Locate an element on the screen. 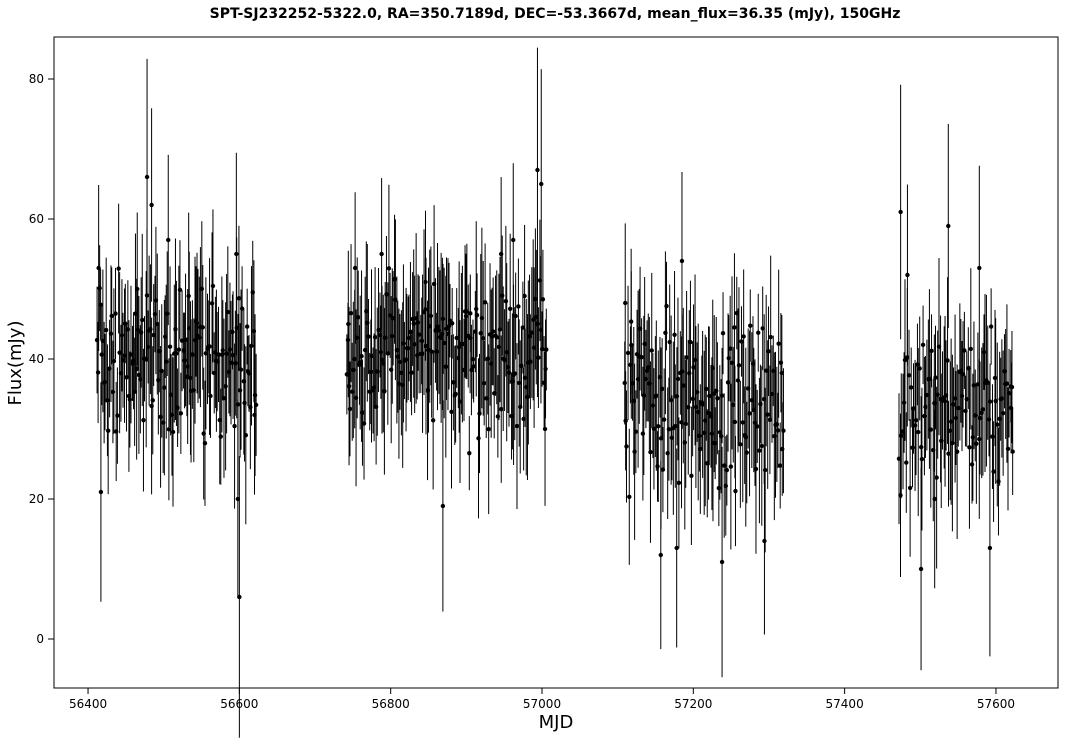 The height and width of the screenshot is (739, 1071). x-tick-label: 56800 is located at coordinates (391, 704).